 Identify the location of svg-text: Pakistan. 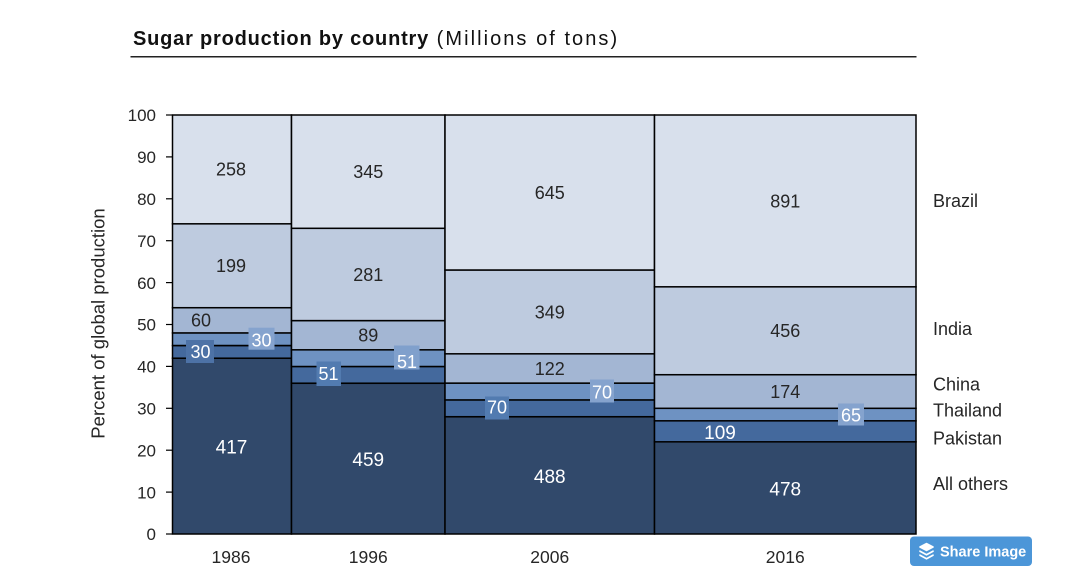
(967, 439).